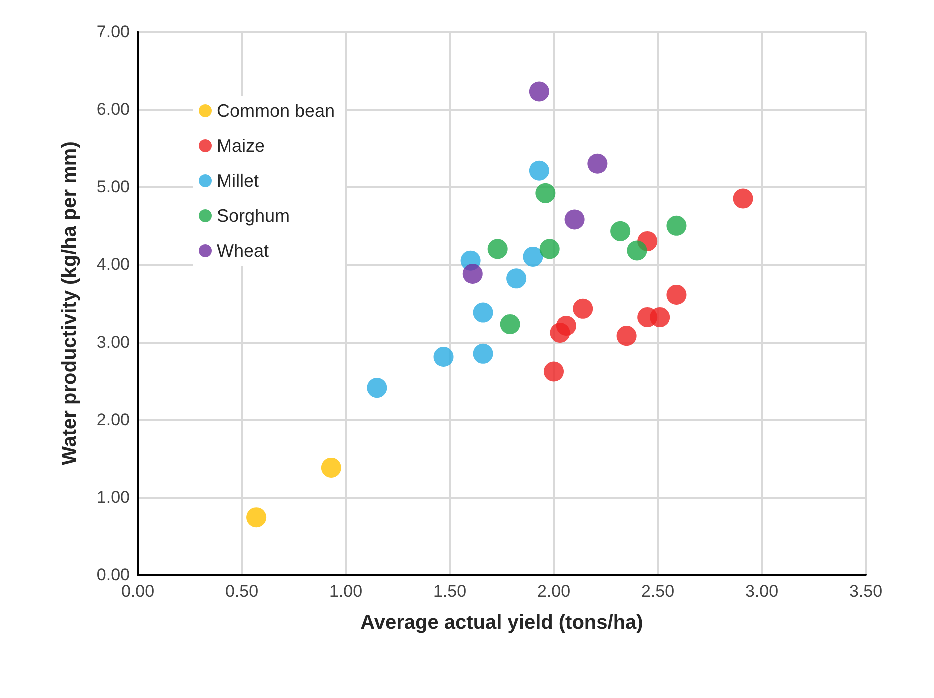 The image size is (934, 698). What do you see at coordinates (253, 216) in the screenshot?
I see `legend-label: Sorghum` at bounding box center [253, 216].